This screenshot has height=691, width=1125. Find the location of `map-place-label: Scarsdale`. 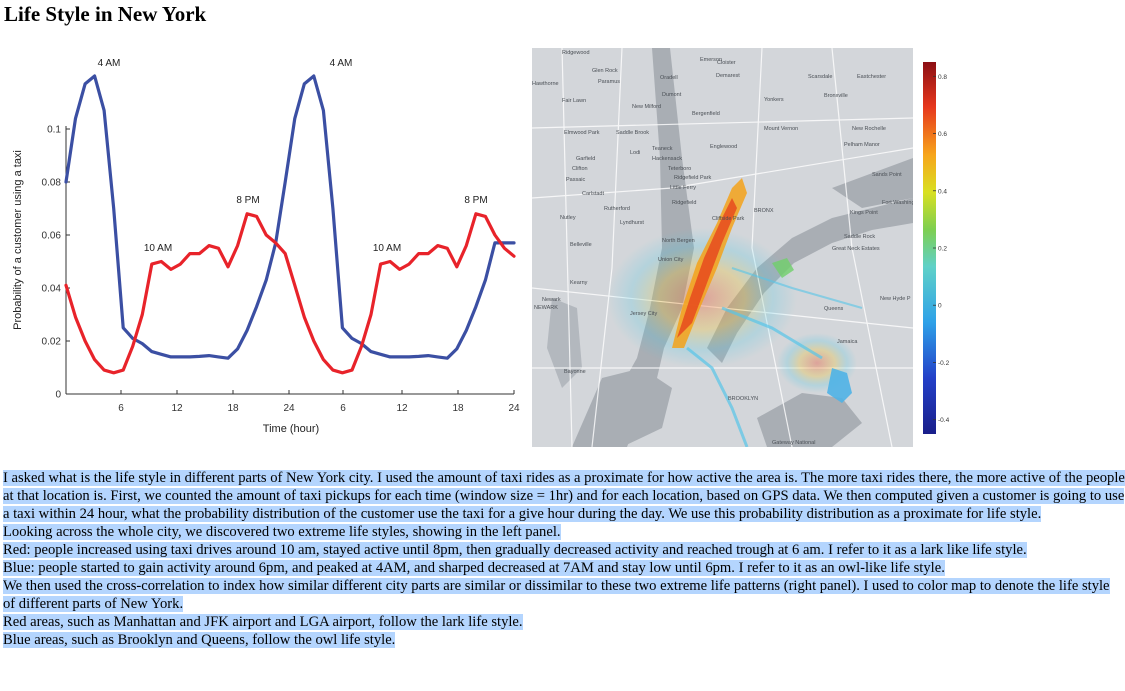

map-place-label: Scarsdale is located at coordinates (820, 77).